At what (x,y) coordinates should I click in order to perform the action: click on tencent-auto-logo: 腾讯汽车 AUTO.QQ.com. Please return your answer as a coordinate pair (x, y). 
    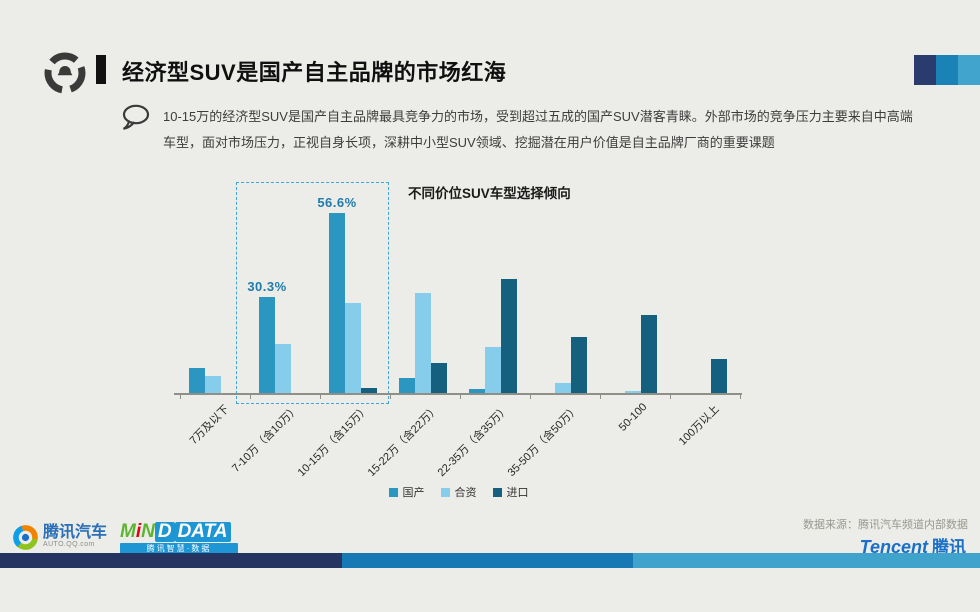
    Looking at the image, I should click on (59, 540).